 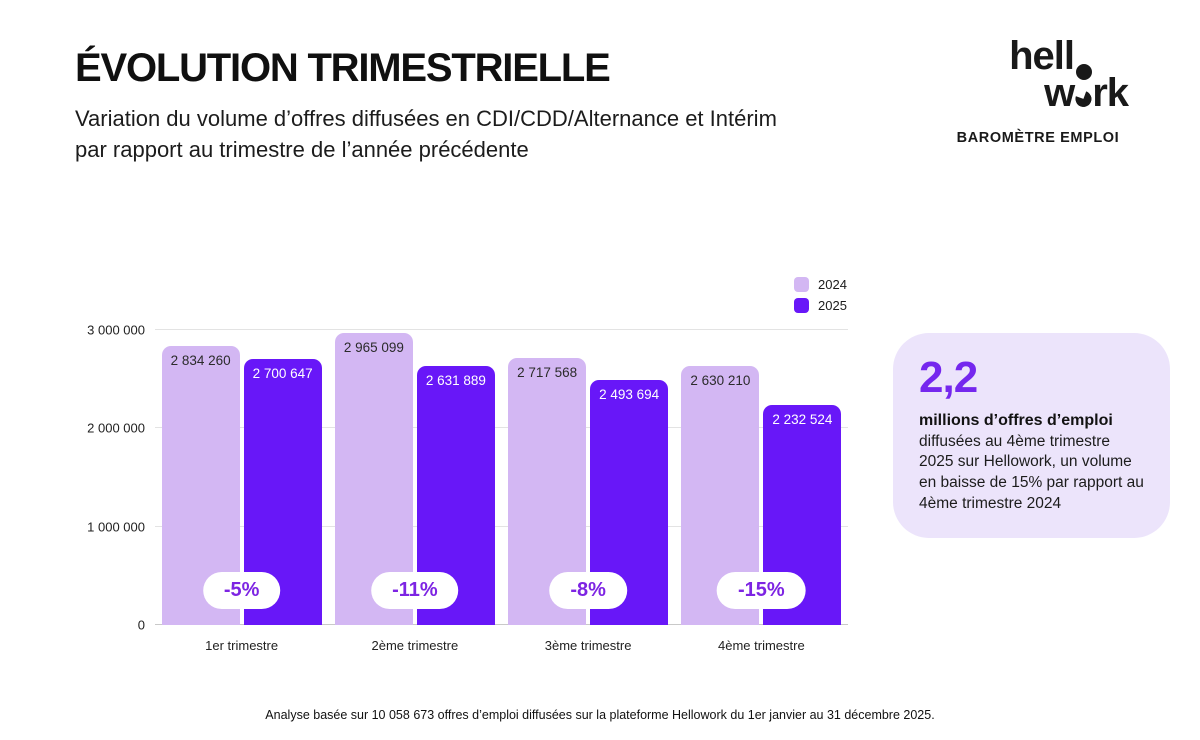 I want to click on y-axis-tick-label: 0, so click(x=141, y=625).